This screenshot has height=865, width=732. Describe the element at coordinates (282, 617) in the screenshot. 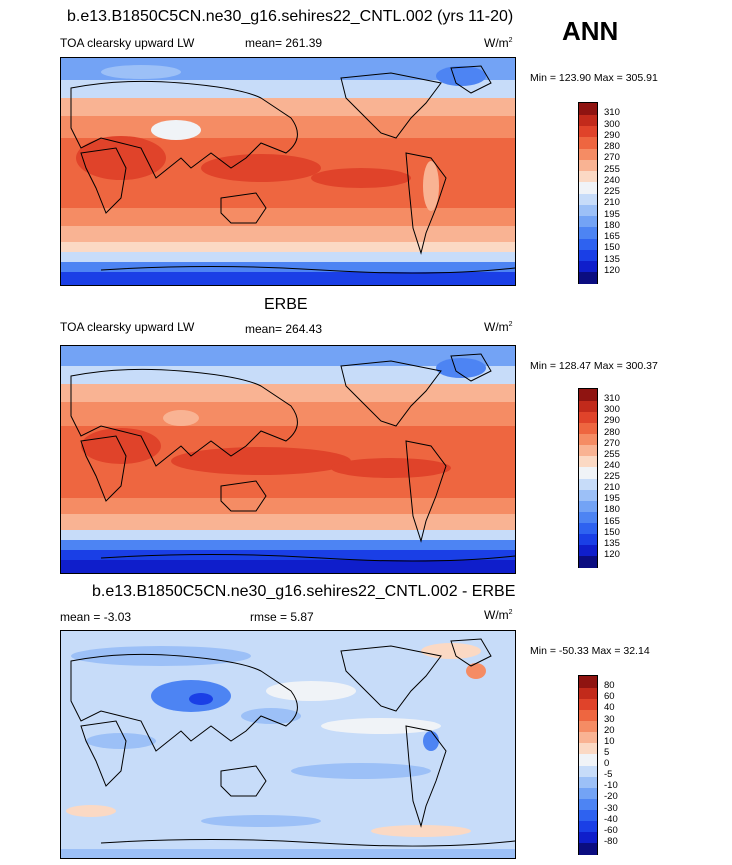

I see `panel3-rmse-label: rmse = 5.87` at that location.